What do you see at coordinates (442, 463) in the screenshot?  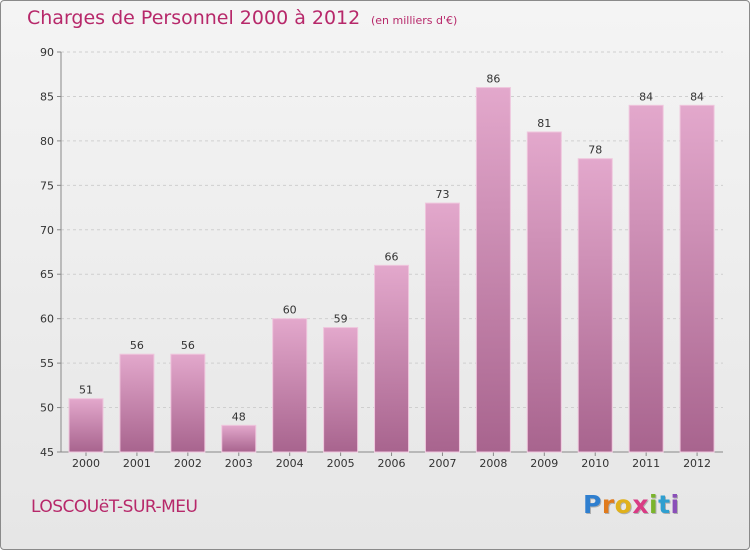 I see `x-tick-label: 2007` at bounding box center [442, 463].